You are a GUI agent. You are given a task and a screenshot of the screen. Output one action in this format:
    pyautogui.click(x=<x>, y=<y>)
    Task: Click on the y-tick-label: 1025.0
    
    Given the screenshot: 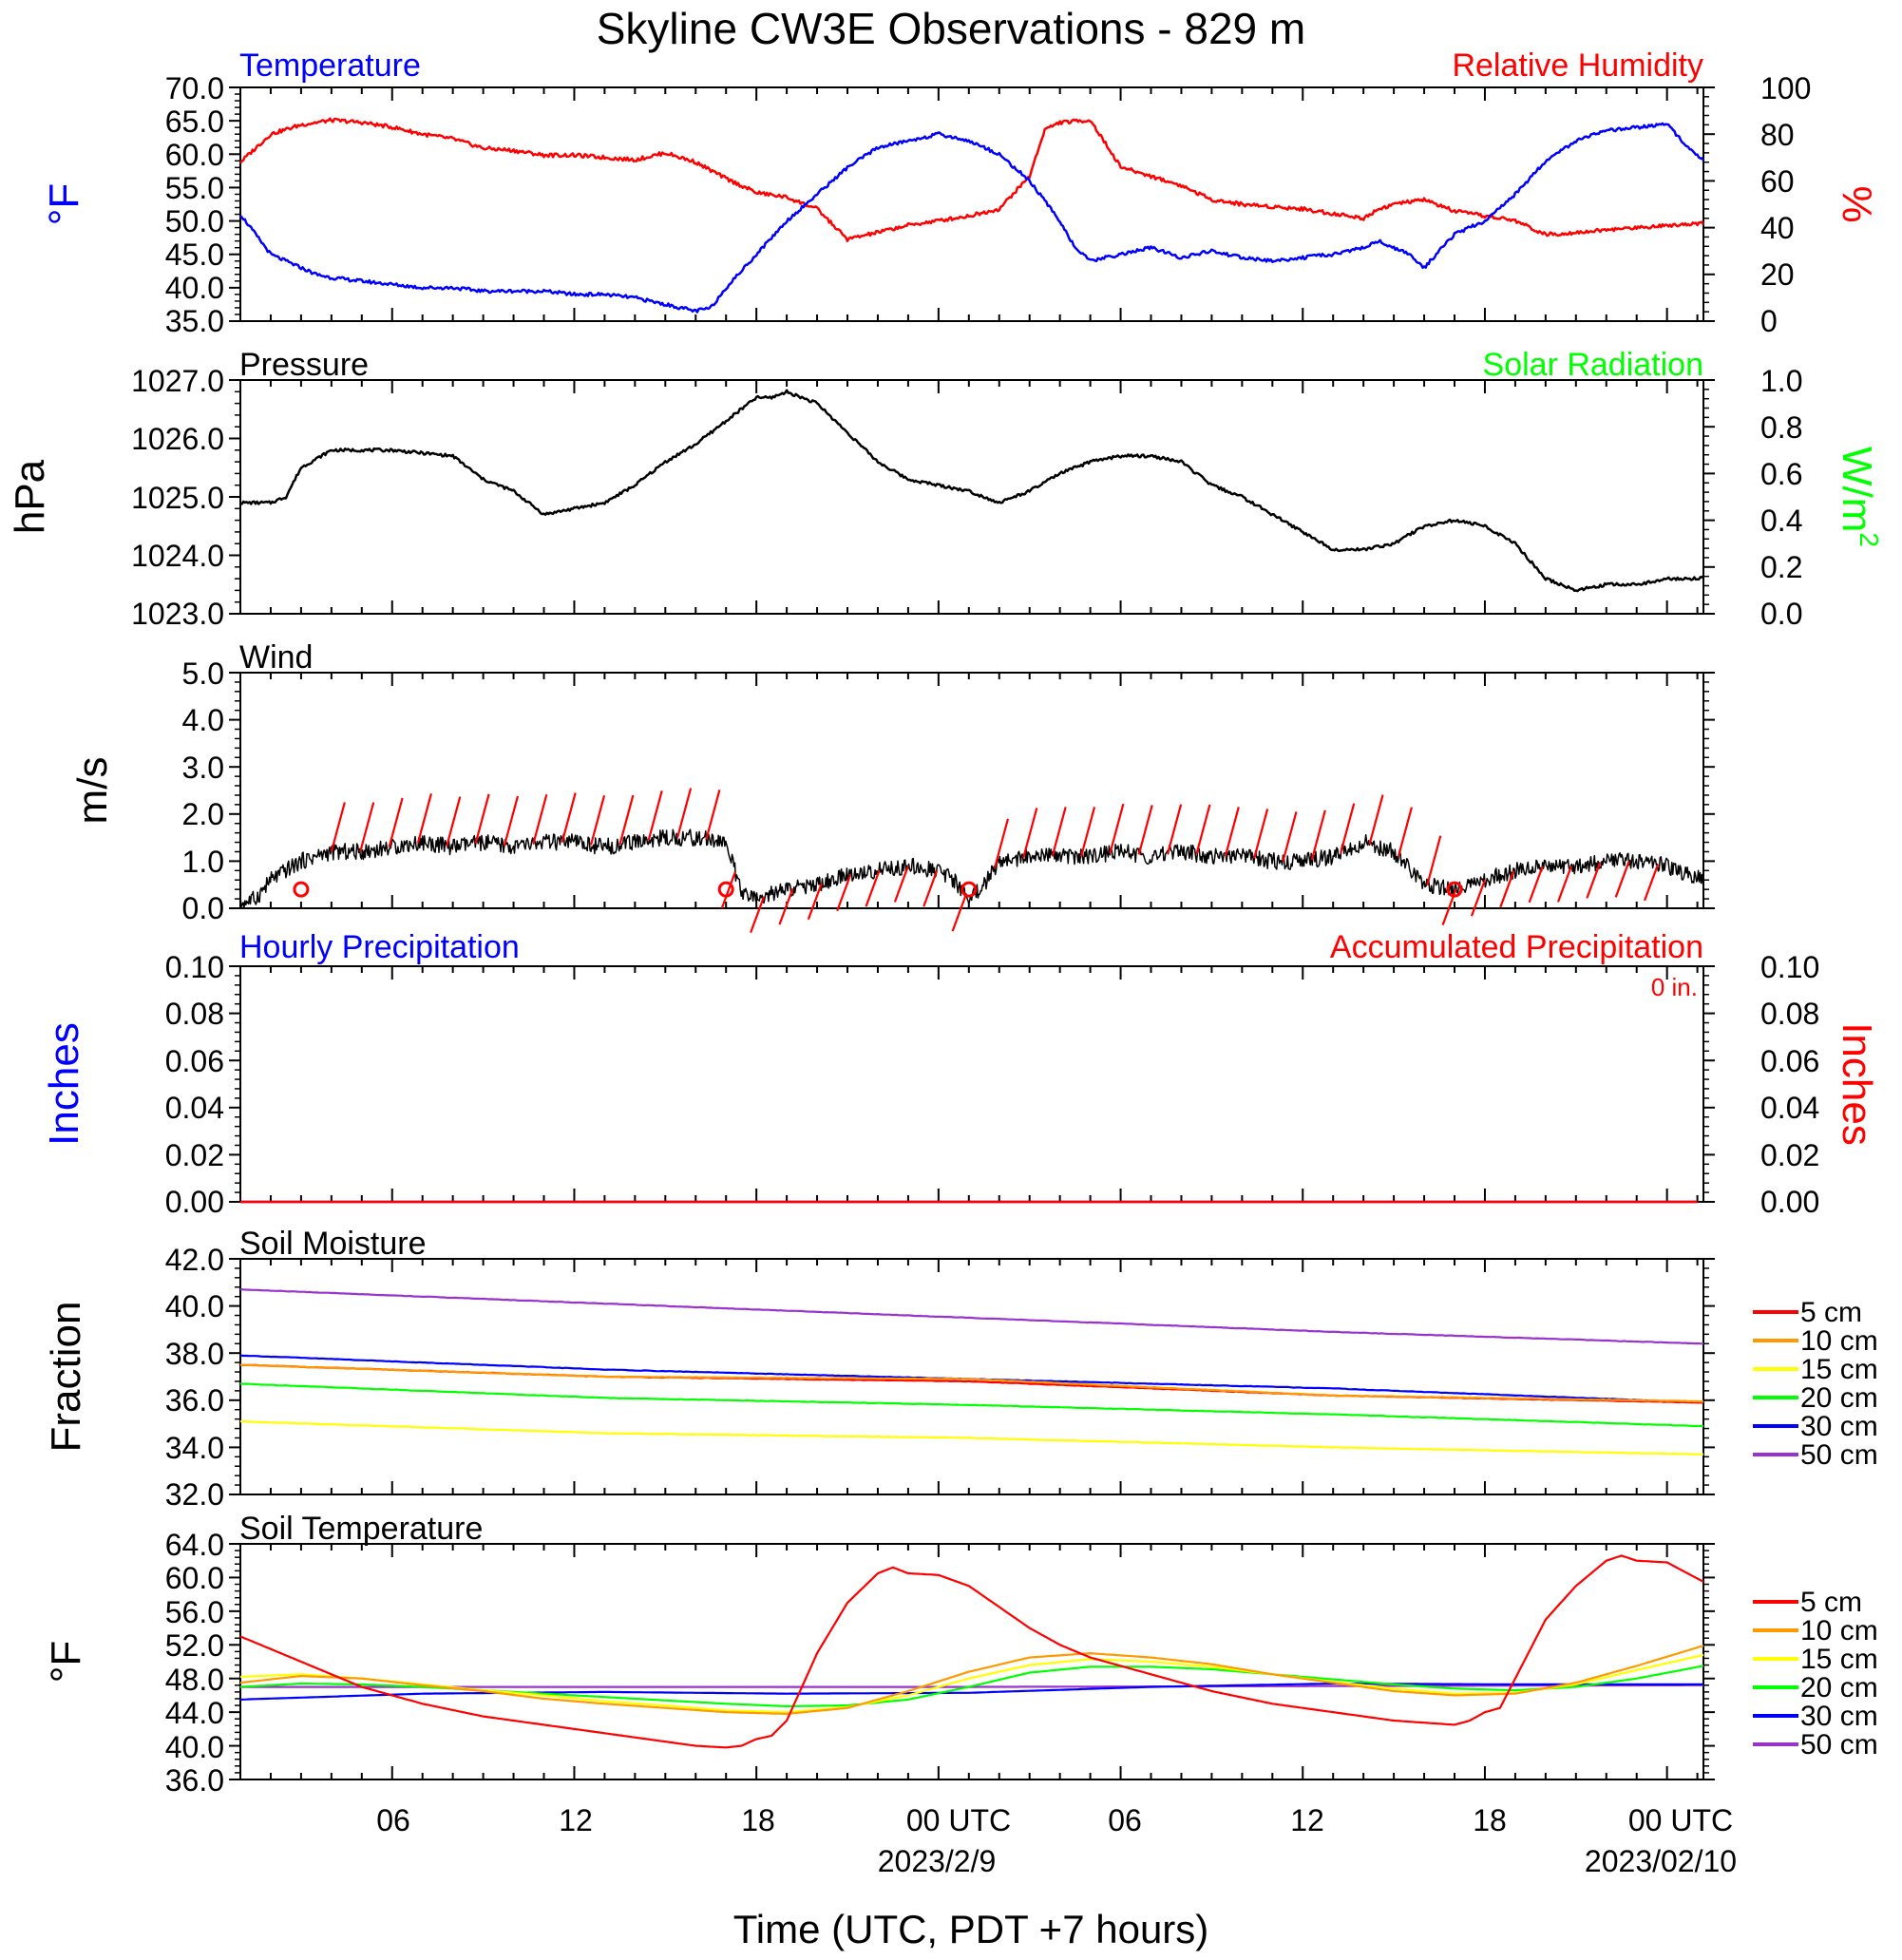 What is the action you would take?
    pyautogui.click(x=177, y=498)
    